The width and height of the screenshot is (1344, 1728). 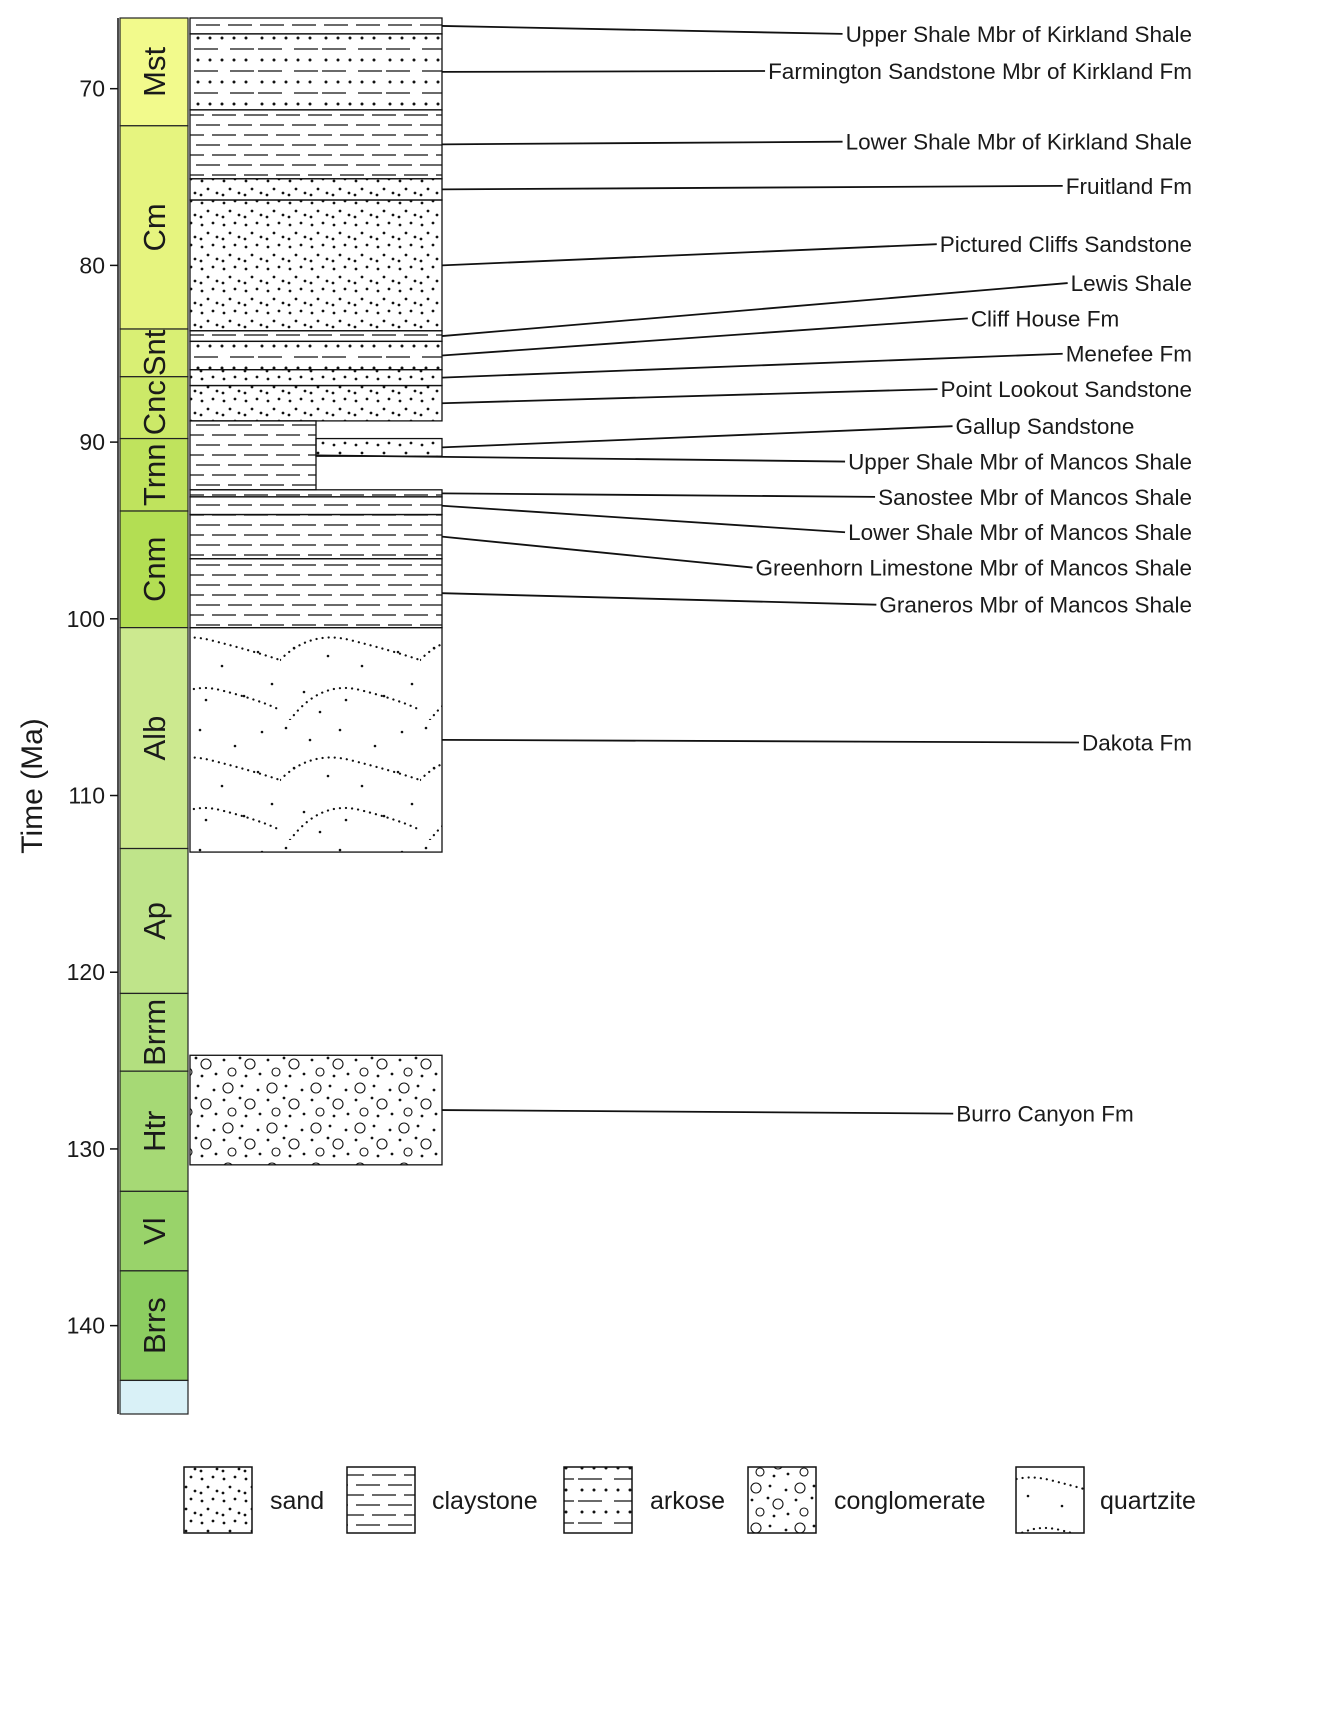 I want to click on y-tick-label: 90, so click(x=92, y=442).